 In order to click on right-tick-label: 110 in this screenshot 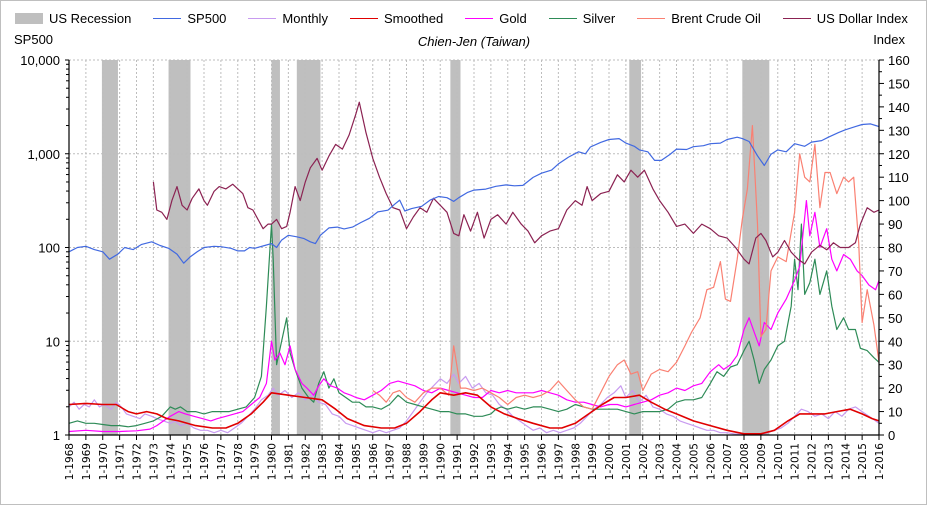, I will do `click(898, 177)`.